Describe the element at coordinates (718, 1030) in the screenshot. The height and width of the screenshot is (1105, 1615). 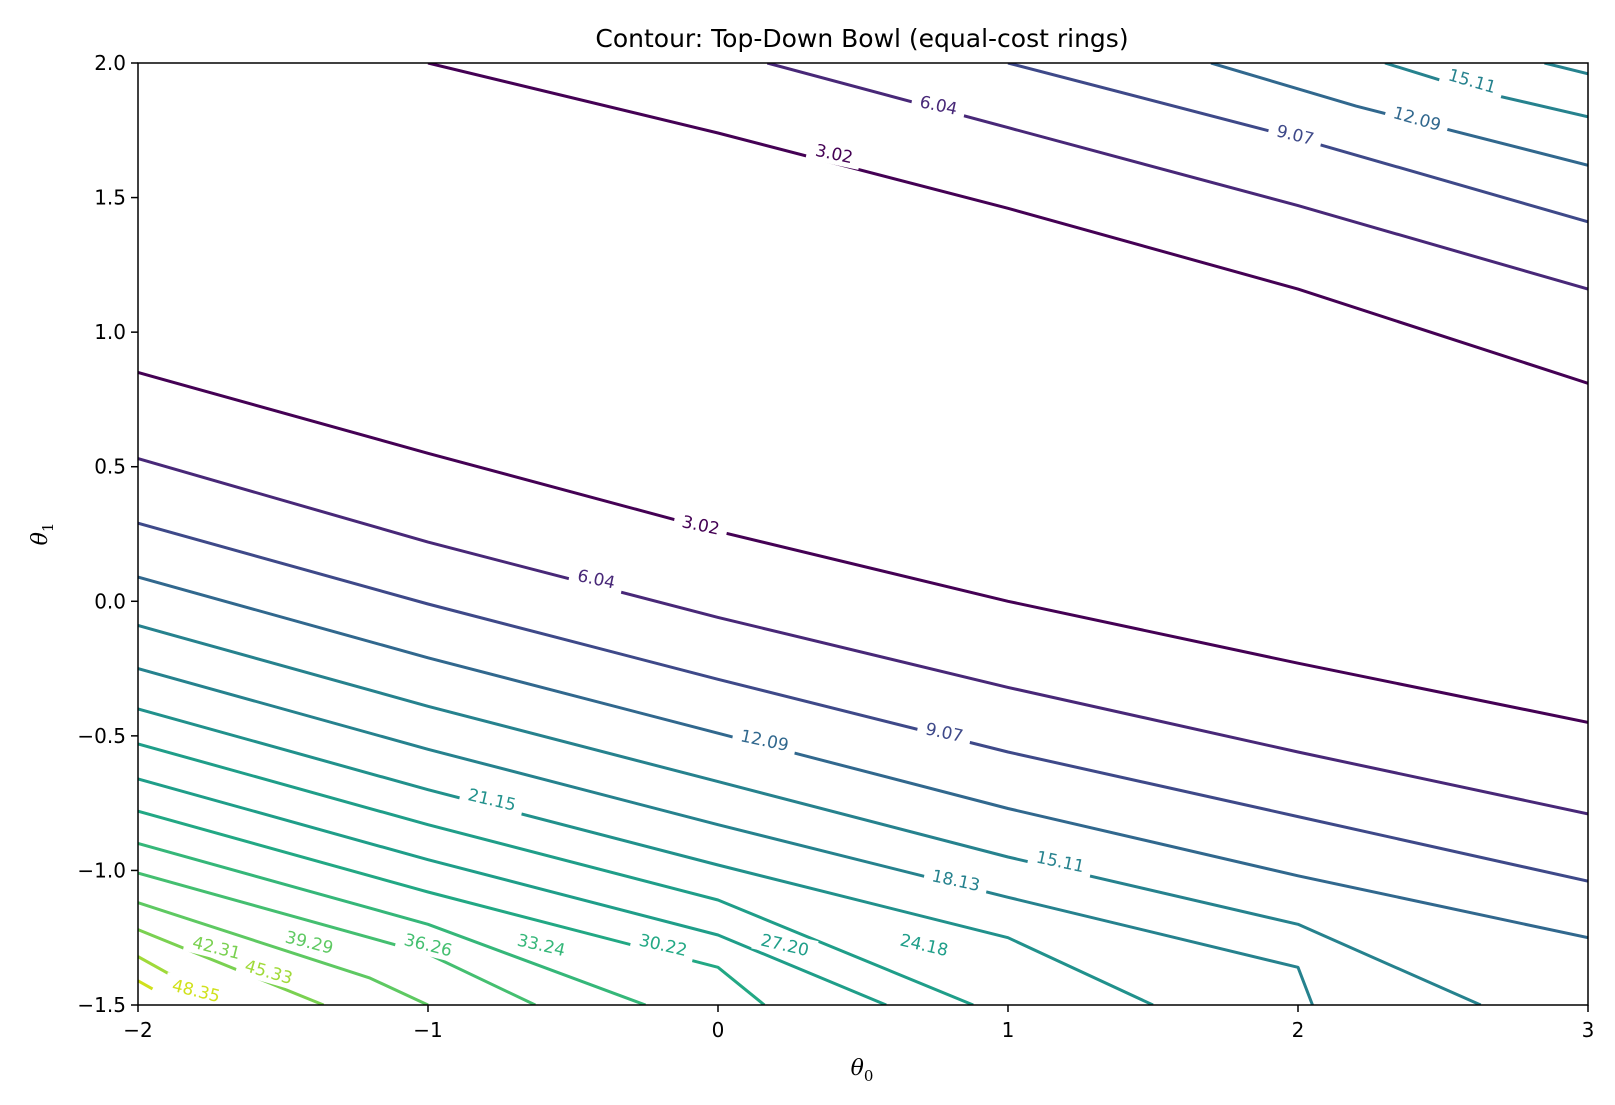
I see `x-tick-label: 0` at that location.